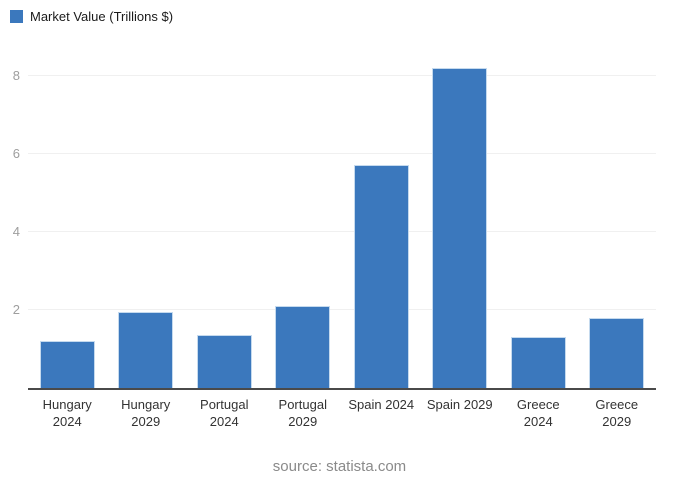 Image resolution: width=679 pixels, height=490 pixels. Describe the element at coordinates (342, 389) in the screenshot. I see `x-axis-line` at that location.